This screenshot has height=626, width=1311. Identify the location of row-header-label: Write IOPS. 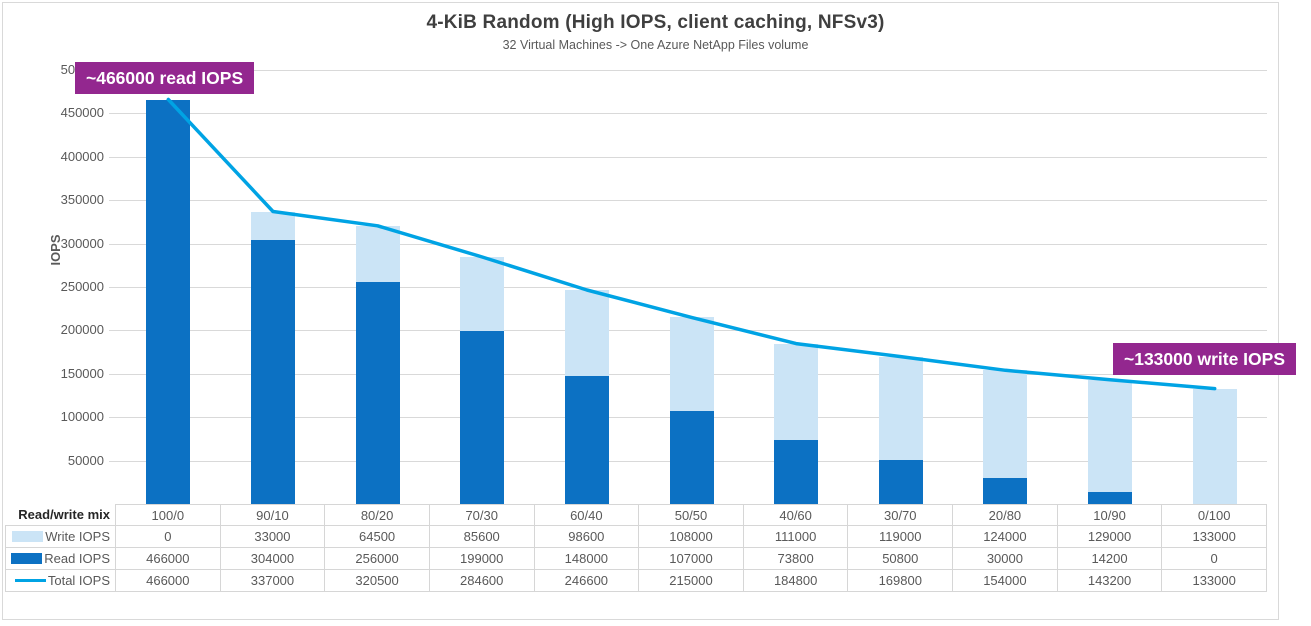
(77, 536).